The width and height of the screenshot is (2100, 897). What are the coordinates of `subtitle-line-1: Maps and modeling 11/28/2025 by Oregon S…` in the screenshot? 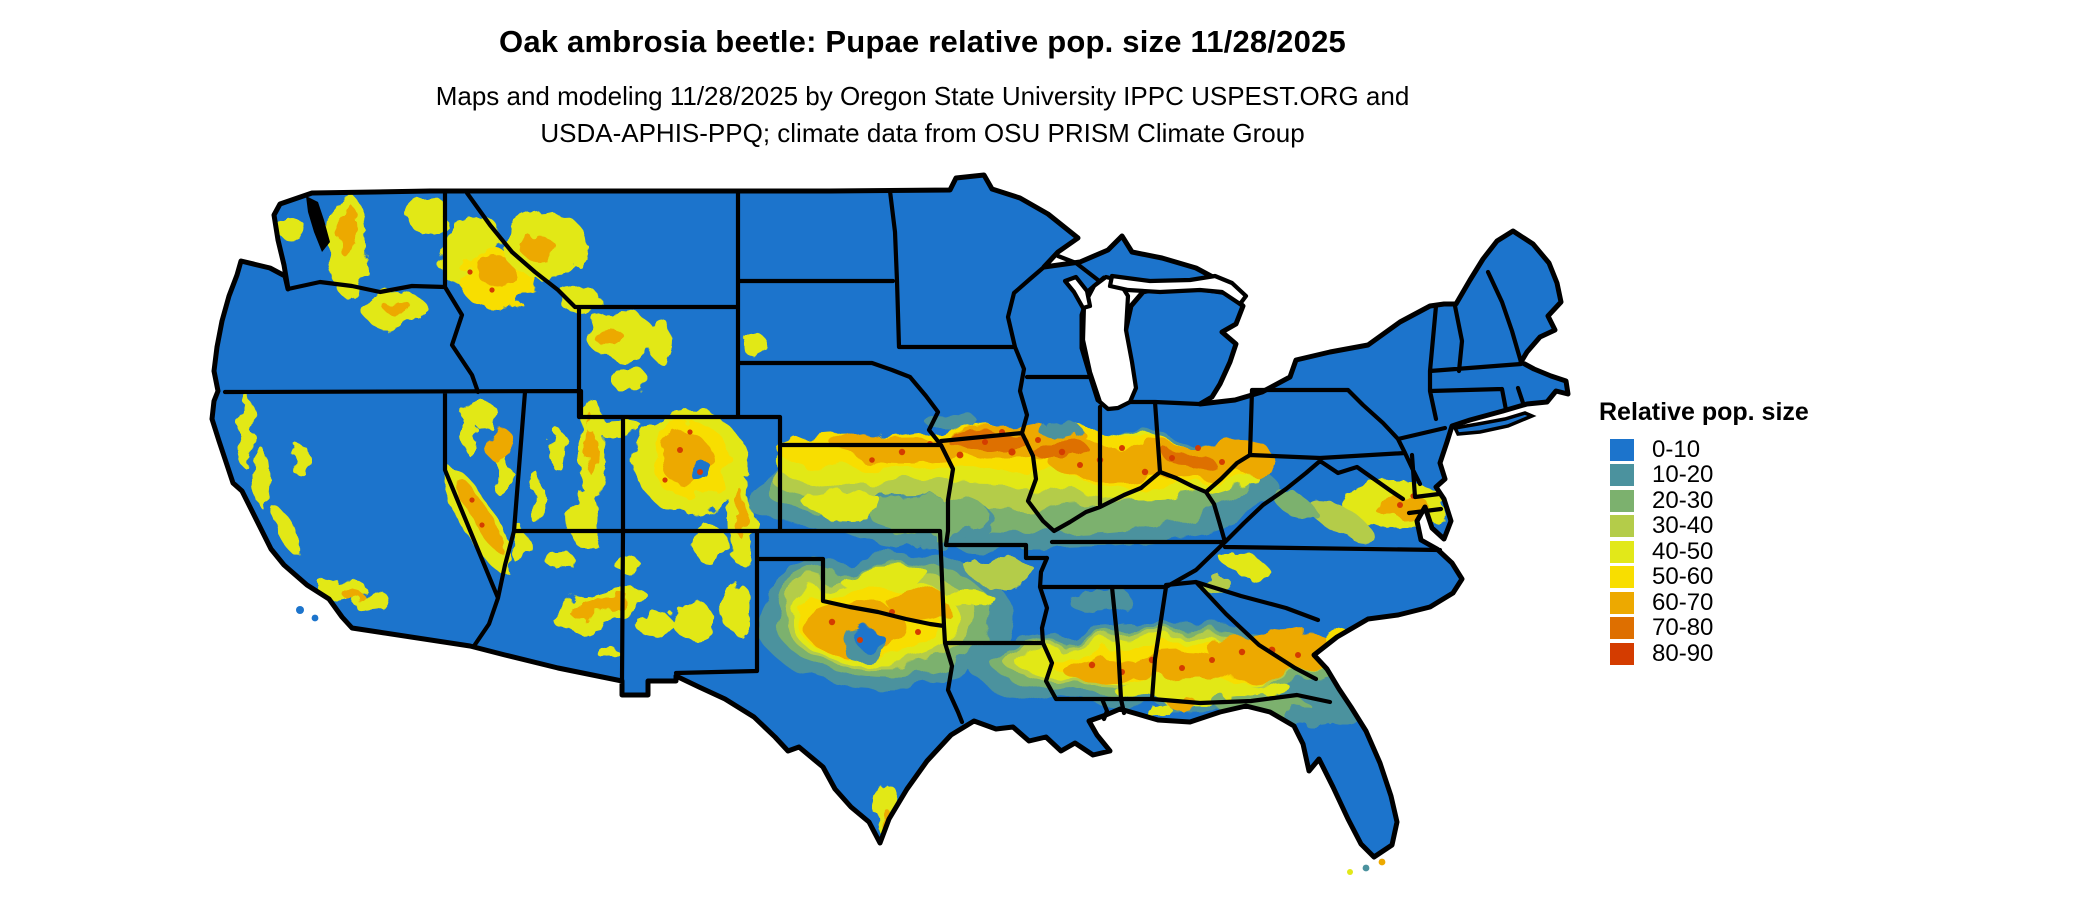 It's located at (922, 96).